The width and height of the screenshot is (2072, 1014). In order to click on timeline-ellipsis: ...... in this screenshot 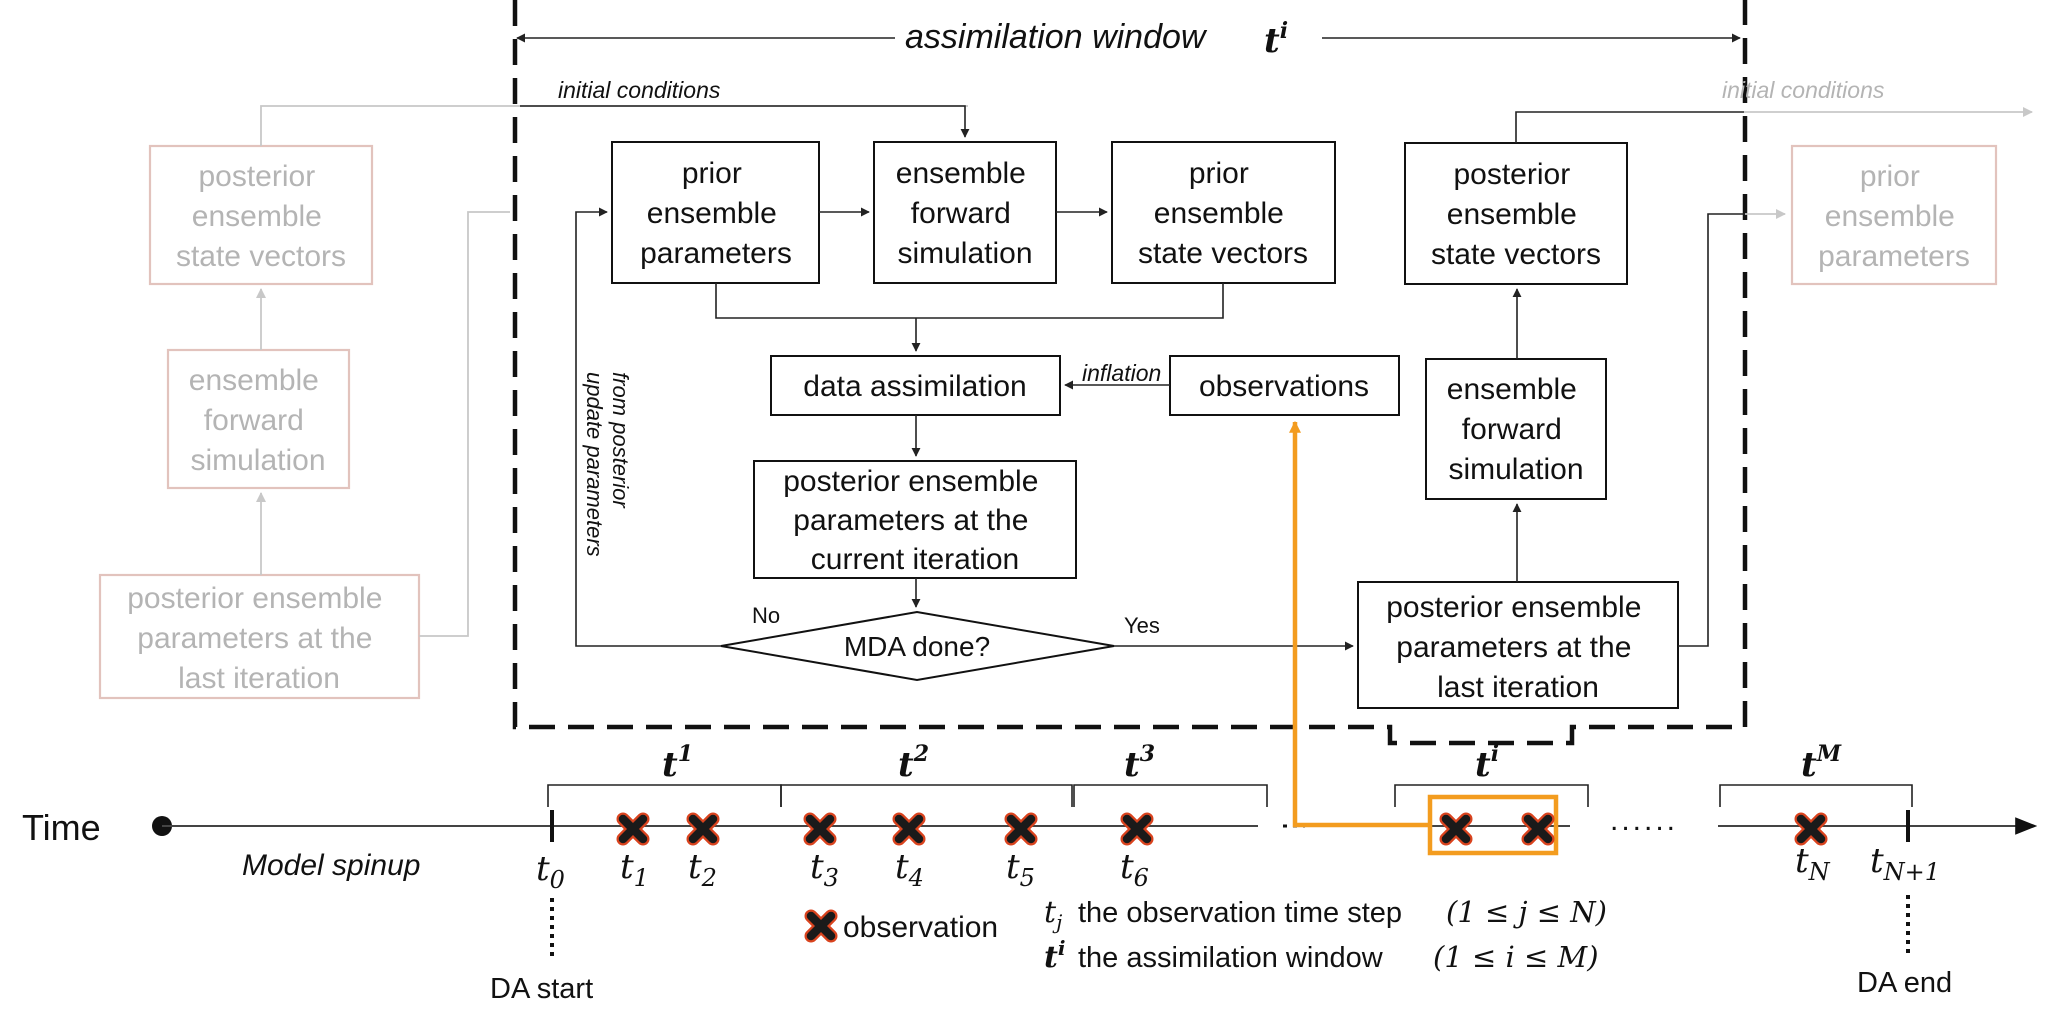, I will do `click(1644, 820)`.